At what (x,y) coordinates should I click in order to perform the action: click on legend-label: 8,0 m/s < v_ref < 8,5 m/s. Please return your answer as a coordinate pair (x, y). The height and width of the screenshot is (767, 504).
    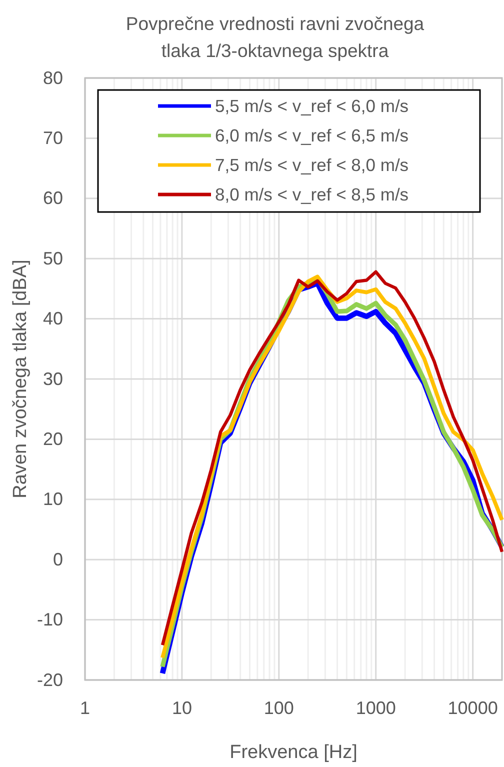
    Looking at the image, I should click on (312, 194).